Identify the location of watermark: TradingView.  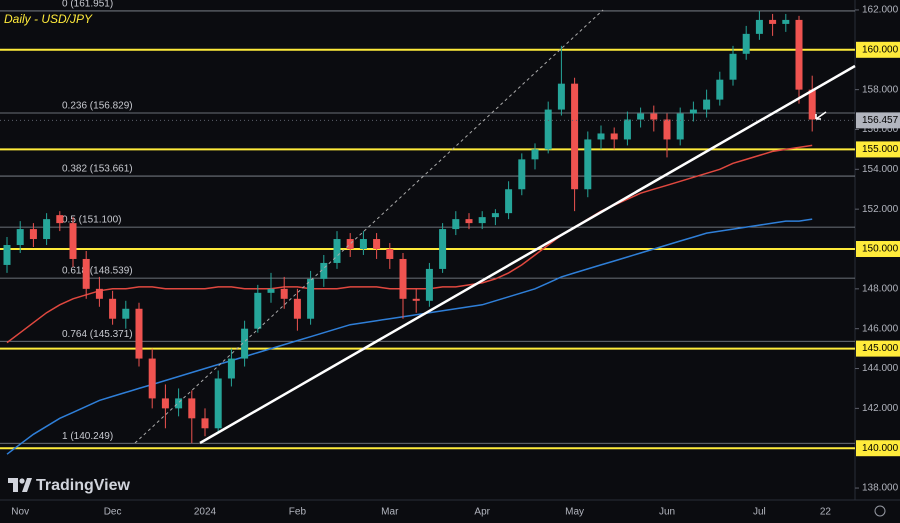
(83, 485).